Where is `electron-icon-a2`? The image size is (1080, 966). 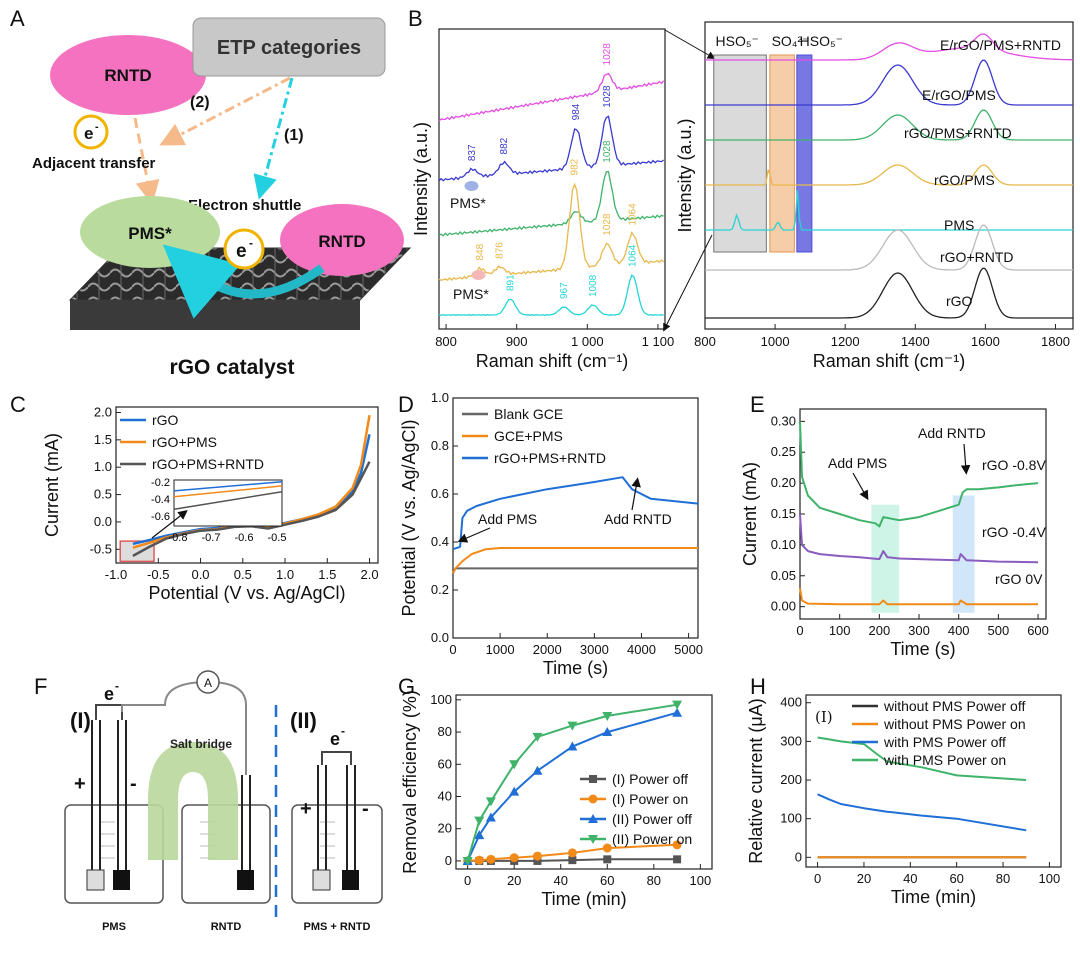 electron-icon-a2 is located at coordinates (244, 249).